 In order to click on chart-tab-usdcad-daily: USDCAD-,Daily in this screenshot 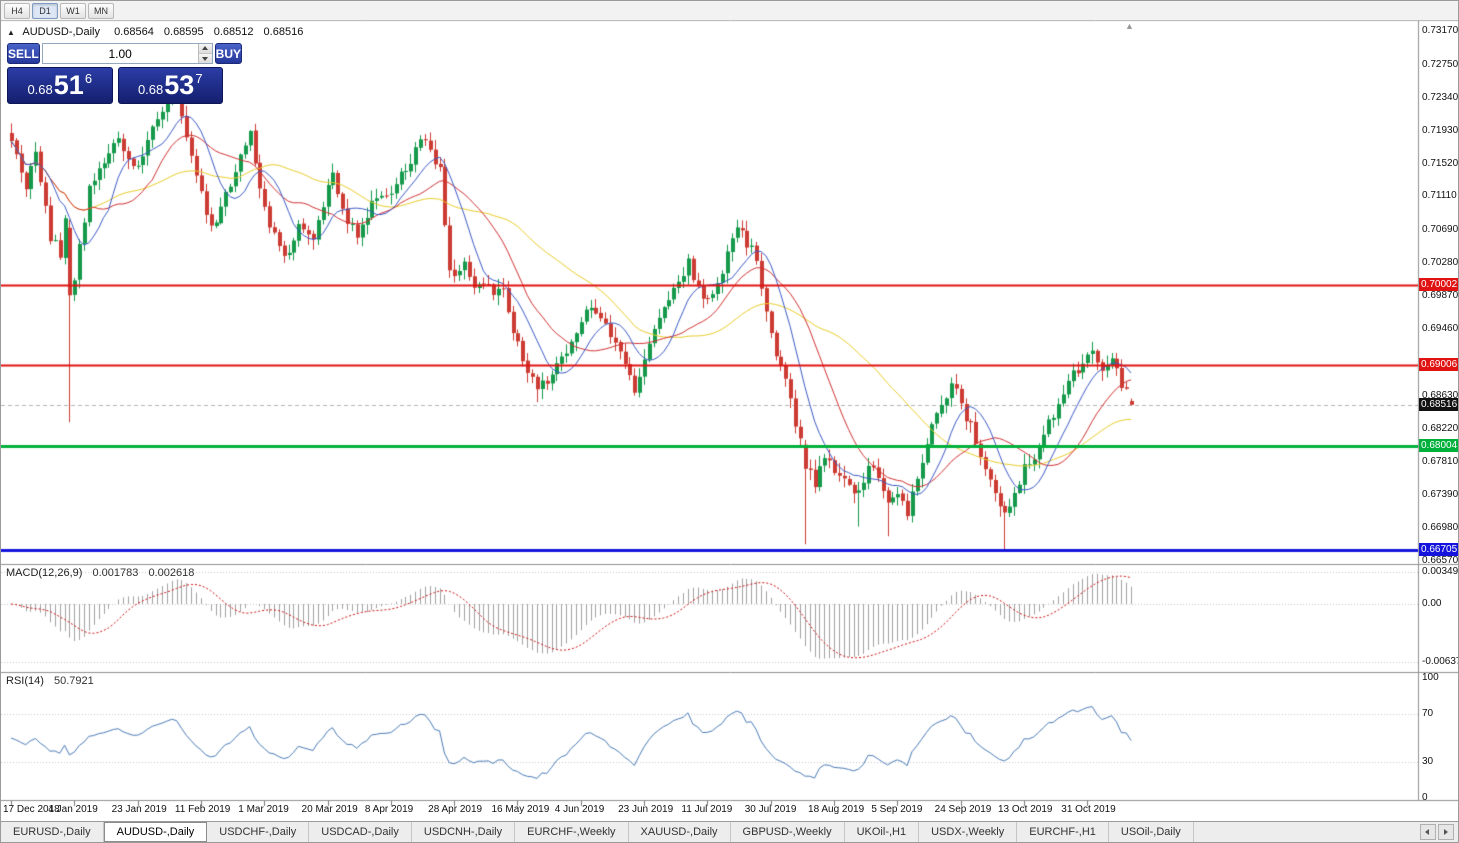, I will do `click(360, 832)`.